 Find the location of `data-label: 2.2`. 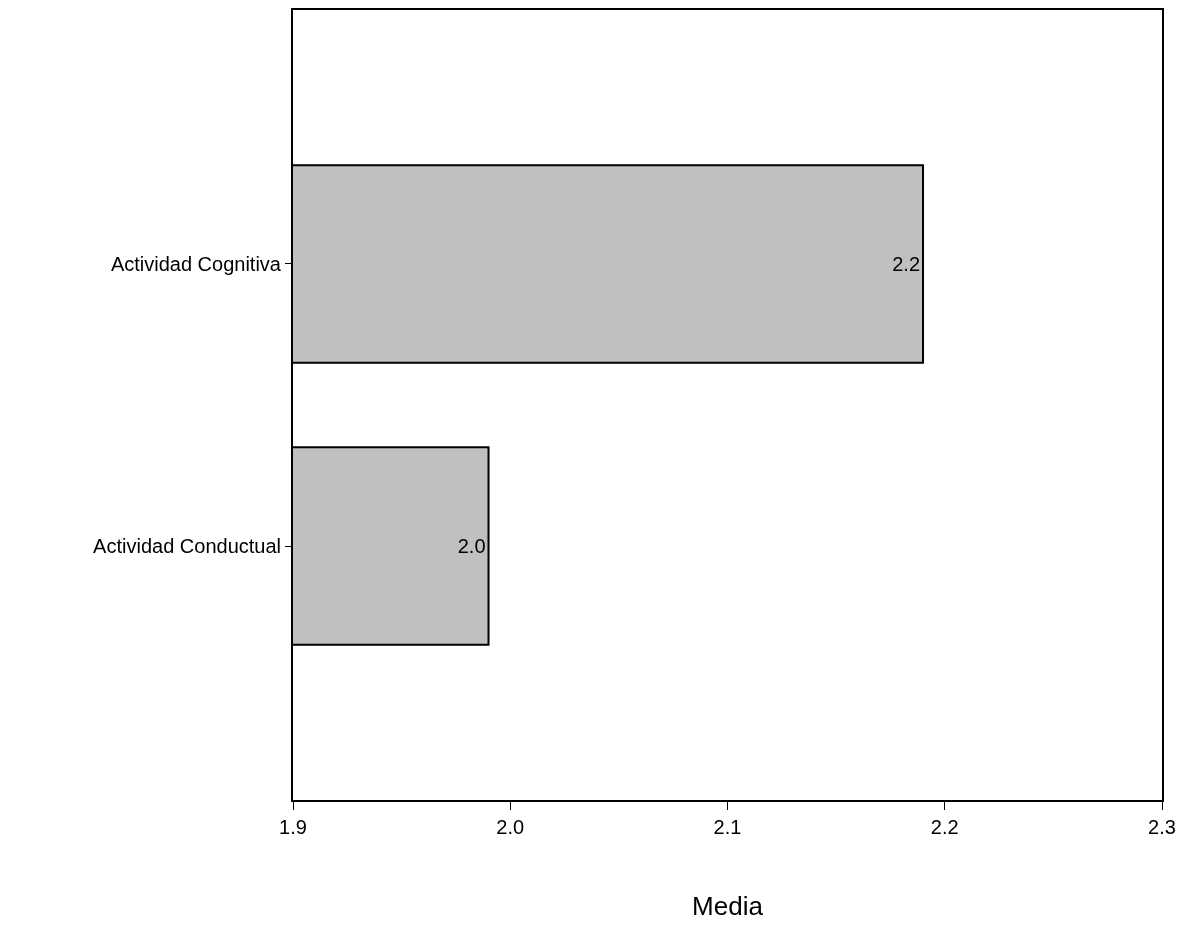

data-label: 2.2 is located at coordinates (906, 263).